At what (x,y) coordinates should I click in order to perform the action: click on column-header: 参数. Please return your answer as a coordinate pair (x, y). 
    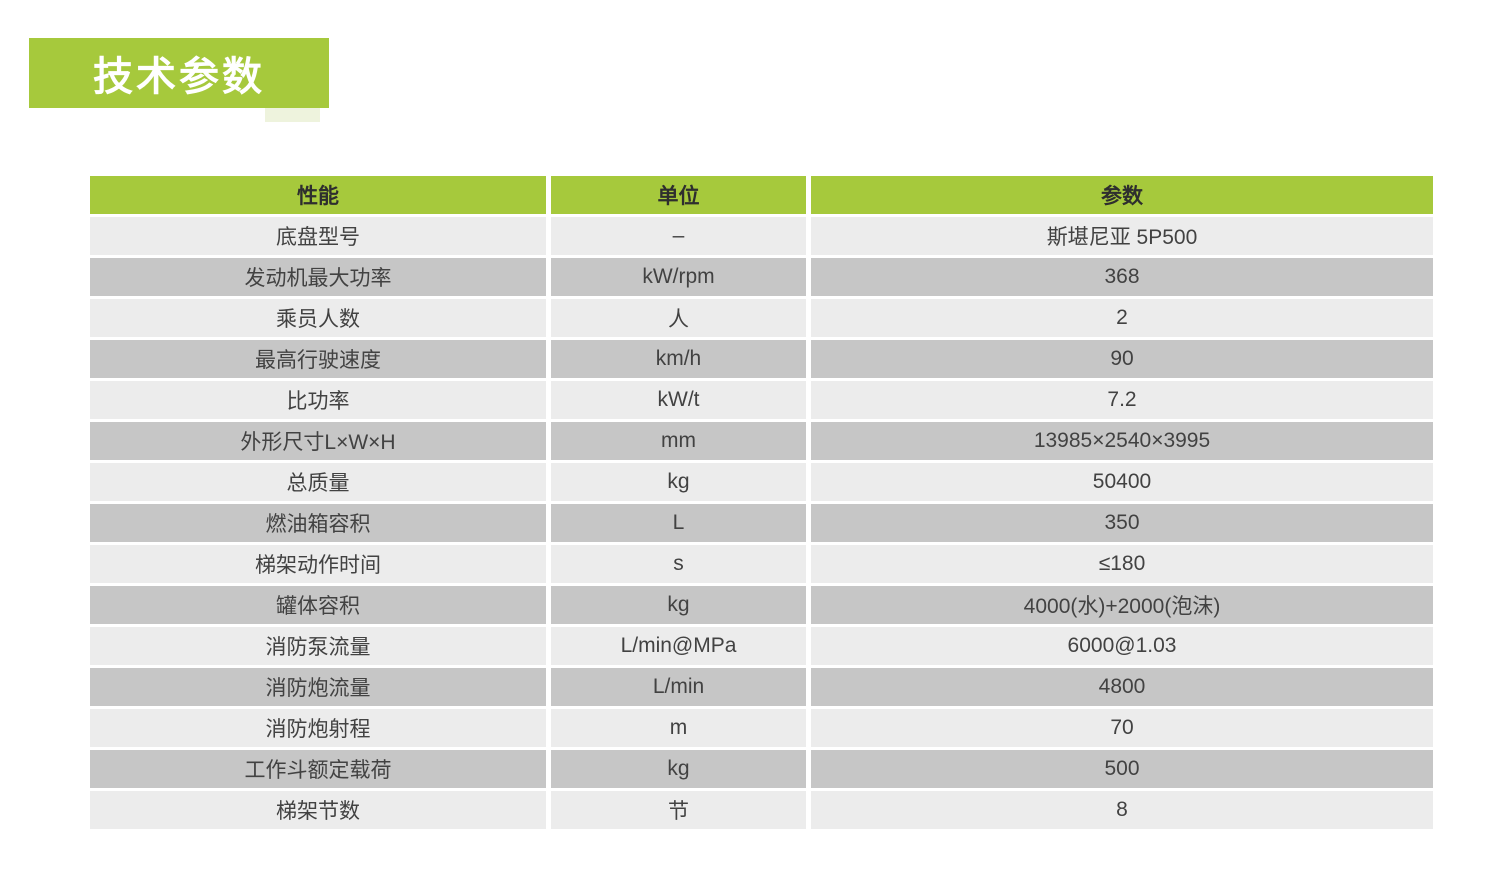
    Looking at the image, I should click on (1122, 195).